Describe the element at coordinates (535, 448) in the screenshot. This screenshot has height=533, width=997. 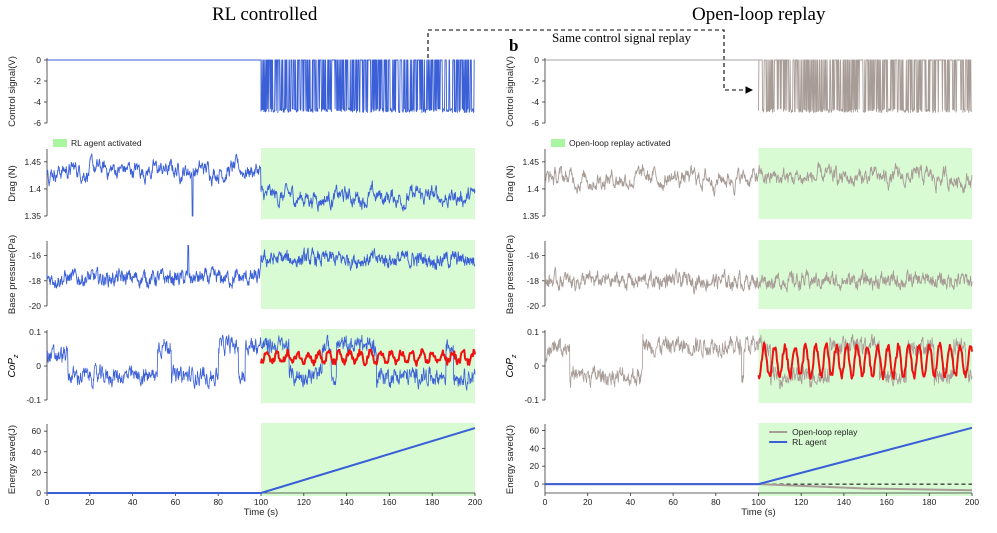
I see `right-panel-5-y-tick-label: 40` at that location.